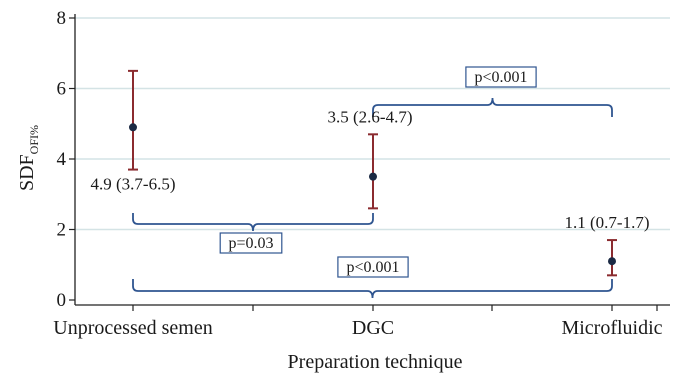 This screenshot has width=684, height=376. What do you see at coordinates (132, 328) in the screenshot?
I see `x-tick-label: Unprocessed semen` at bounding box center [132, 328].